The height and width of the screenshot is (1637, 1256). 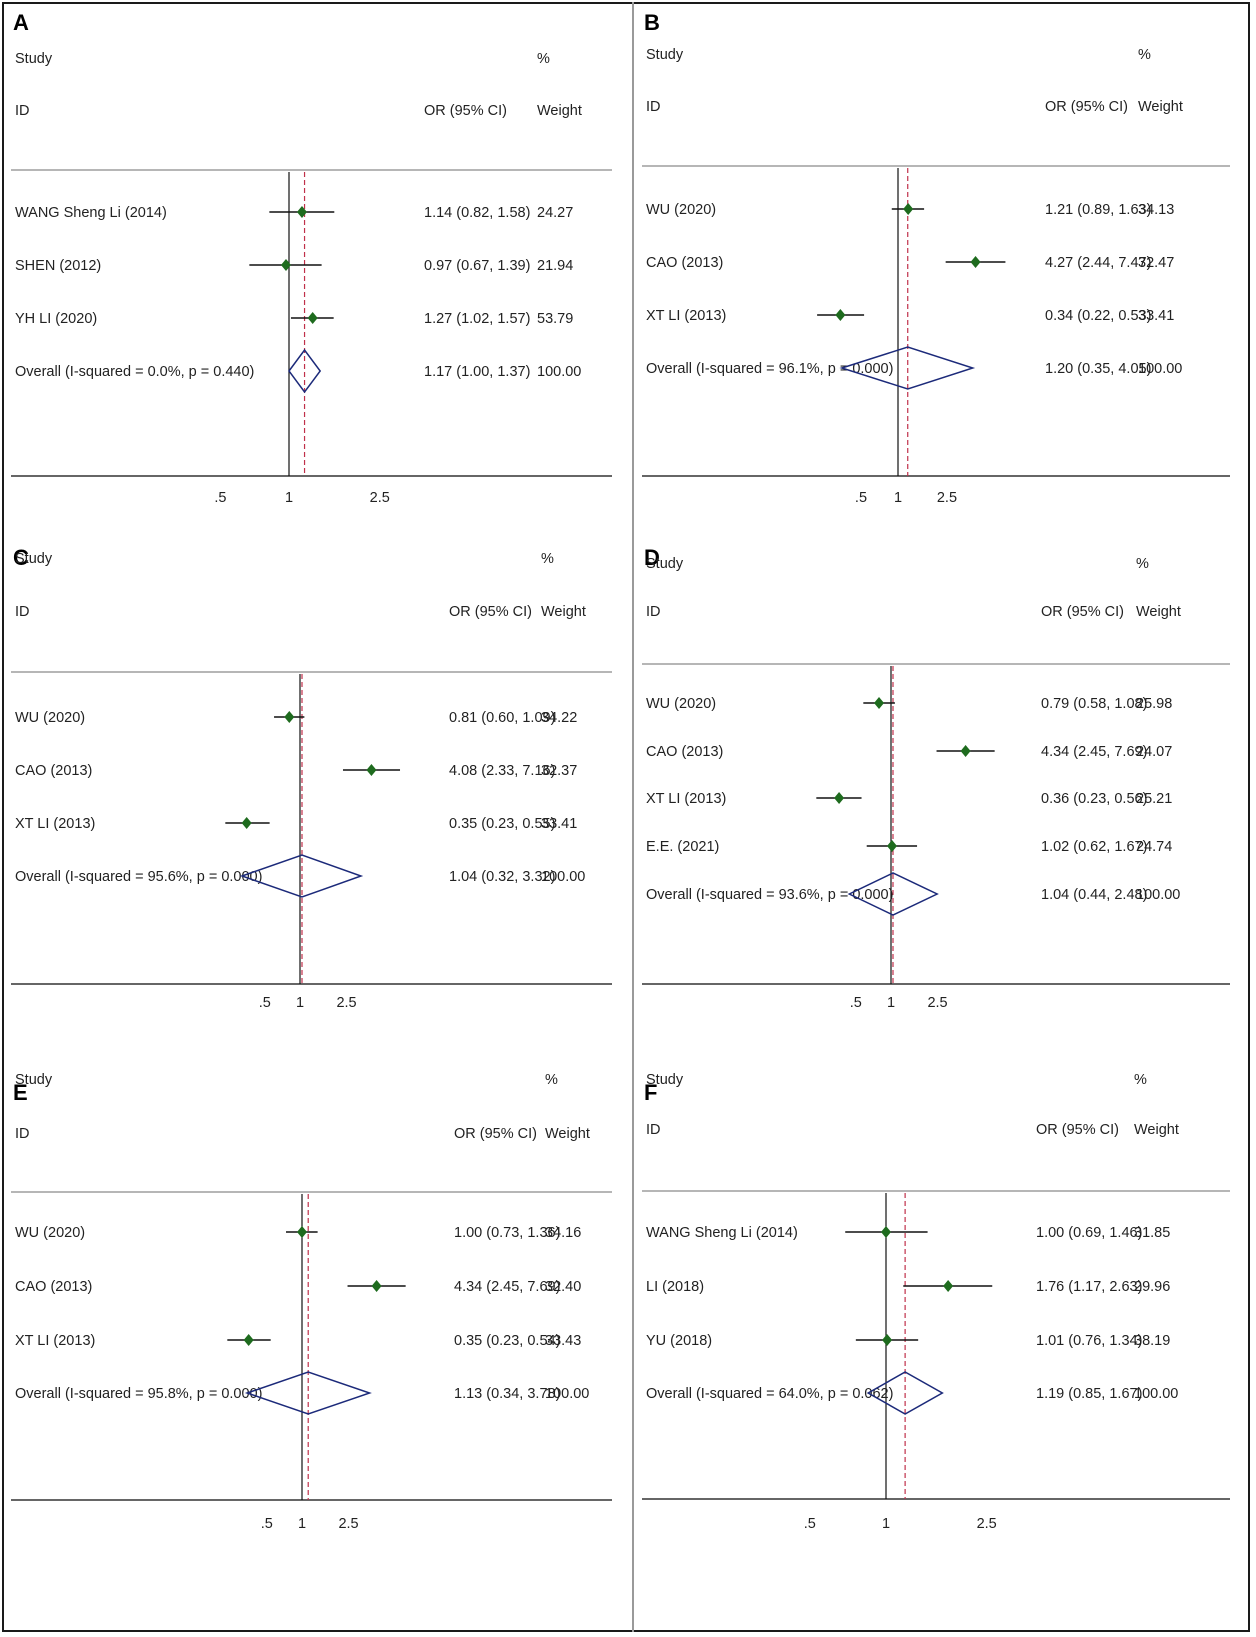 I want to click on chart-3-overall-diamond, so click(x=893, y=894).